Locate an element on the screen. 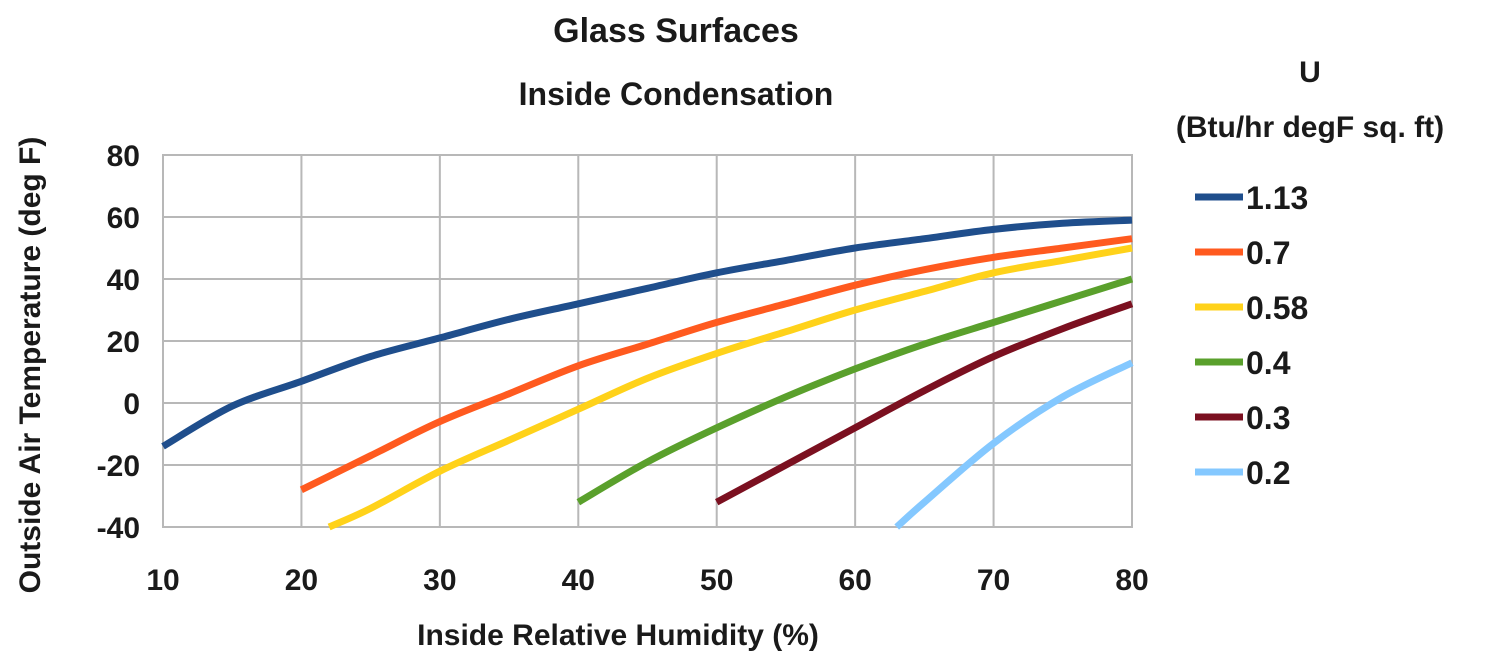 This screenshot has height=660, width=1491. legend-title-units: (Btu/hr degF sq. ft) is located at coordinates (1310, 127).